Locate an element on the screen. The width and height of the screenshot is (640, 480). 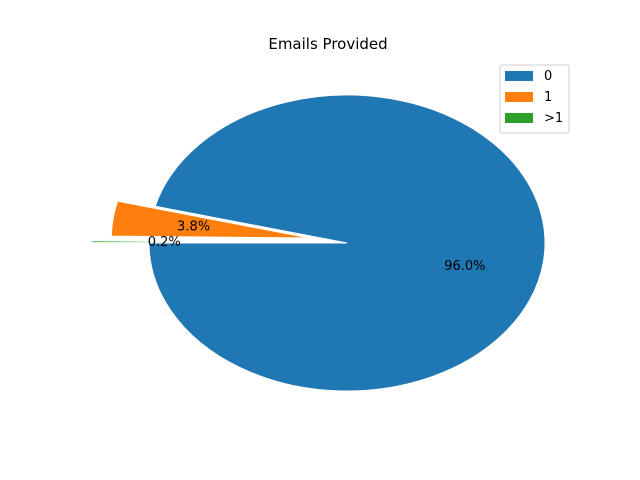
chart-title: Emails Provided is located at coordinates (327, 44).